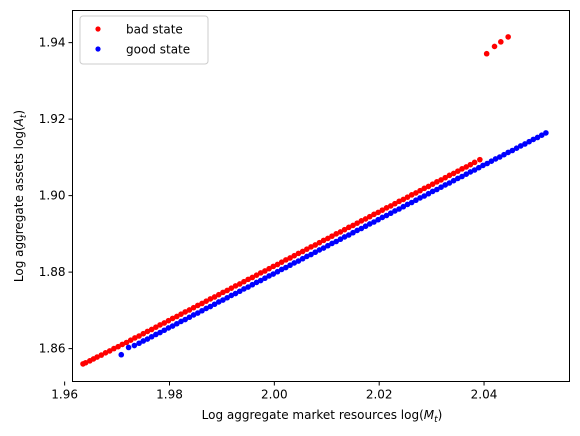 Image resolution: width=580 pixels, height=436 pixels. What do you see at coordinates (52, 119) in the screenshot?
I see `y-tick-label: 1.92` at bounding box center [52, 119].